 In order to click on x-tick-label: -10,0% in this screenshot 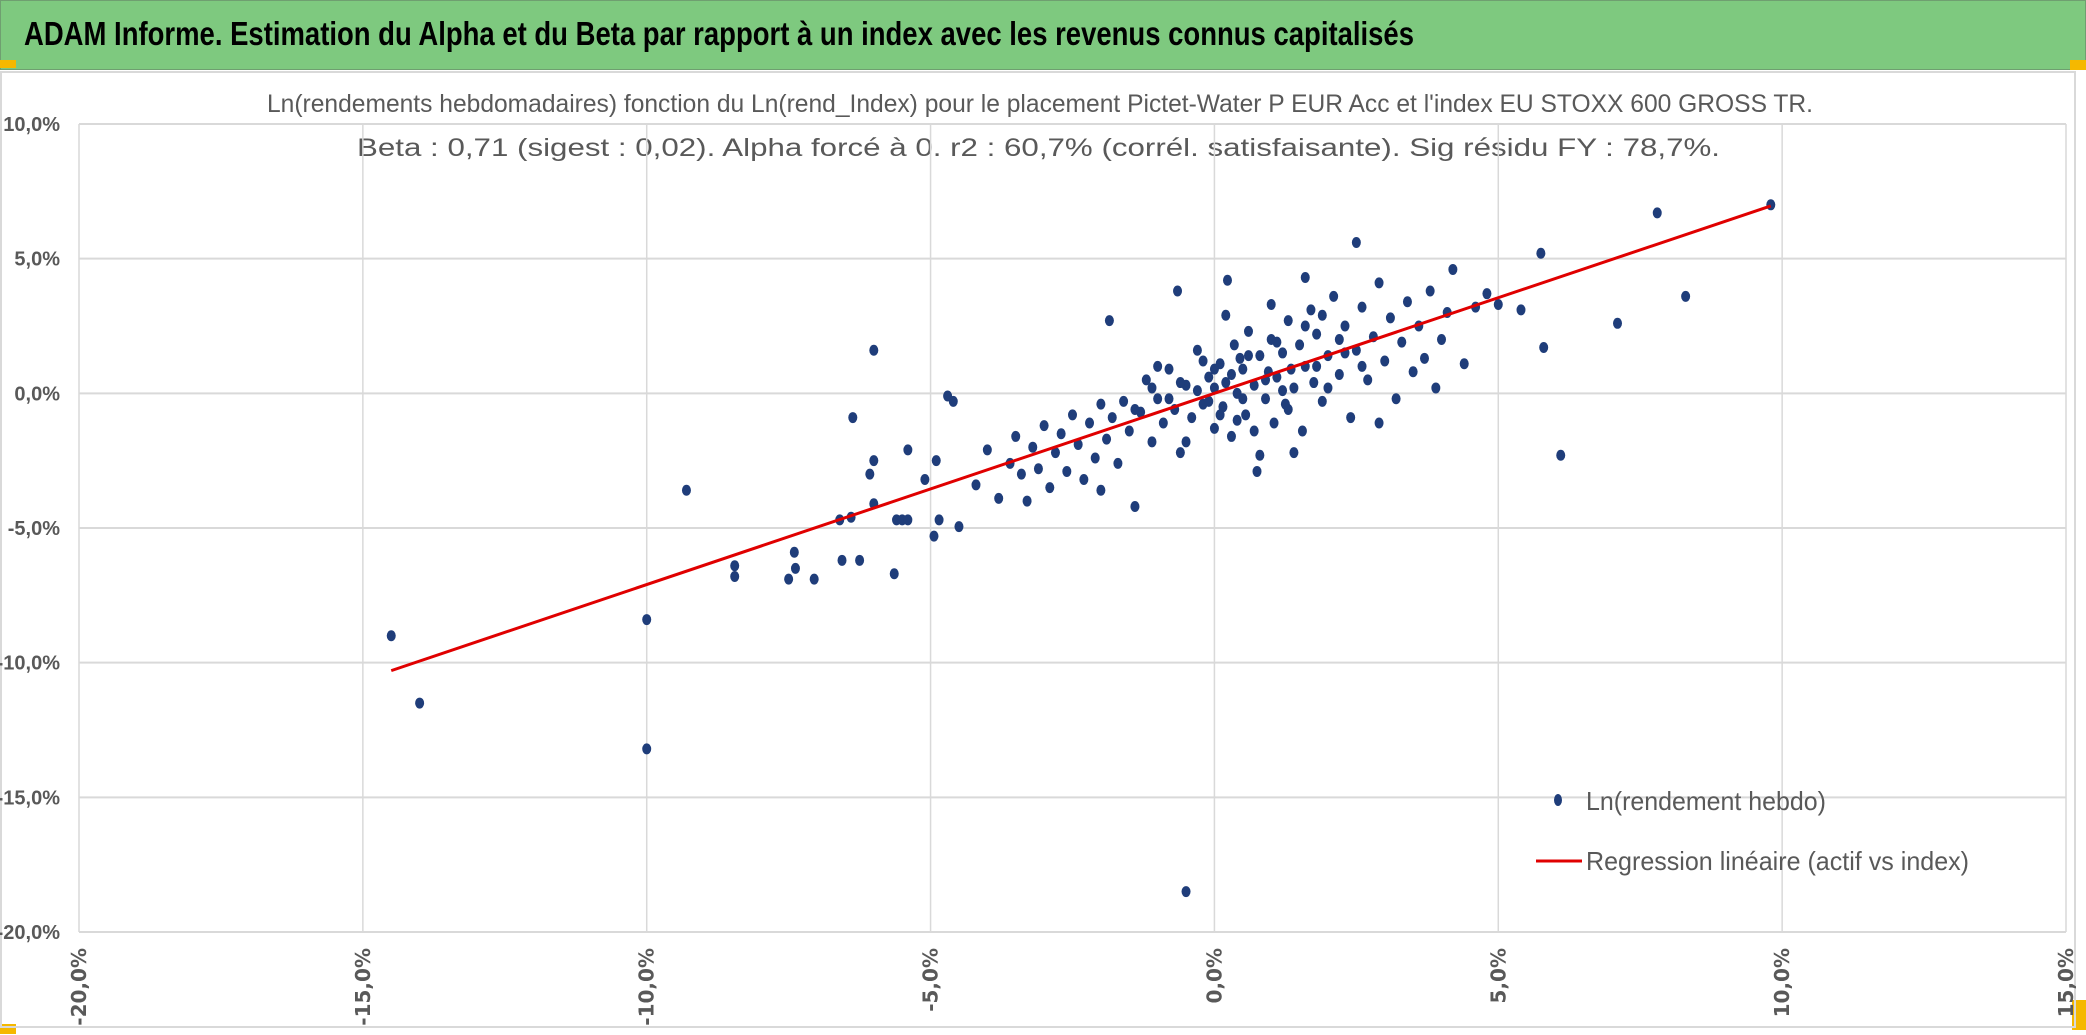, I will do `click(647, 987)`.